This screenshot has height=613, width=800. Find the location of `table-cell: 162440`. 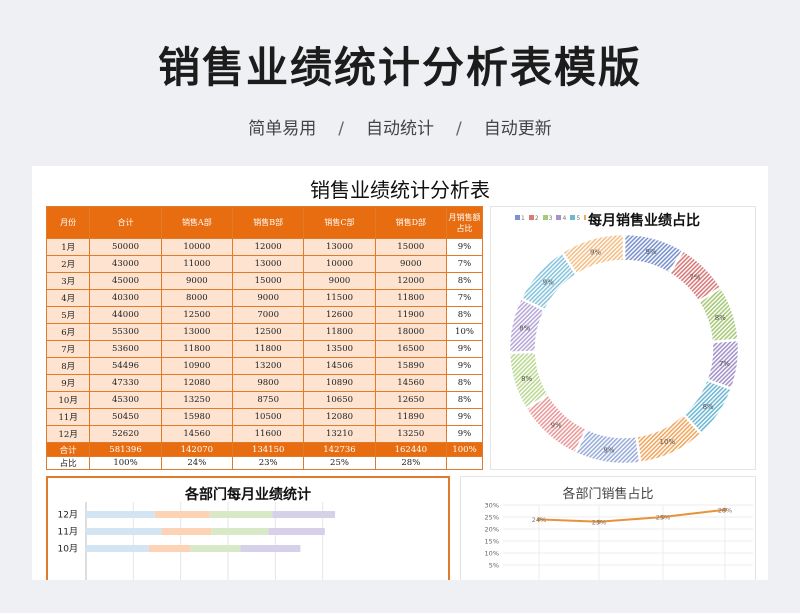

table-cell: 162440 is located at coordinates (411, 449).